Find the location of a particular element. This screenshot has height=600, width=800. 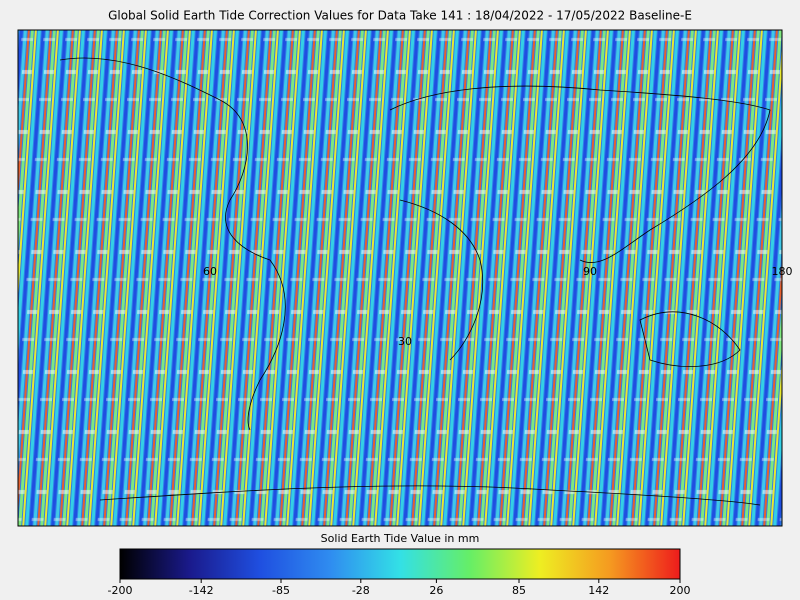

colorbar-tick-label: -28 is located at coordinates (361, 590).